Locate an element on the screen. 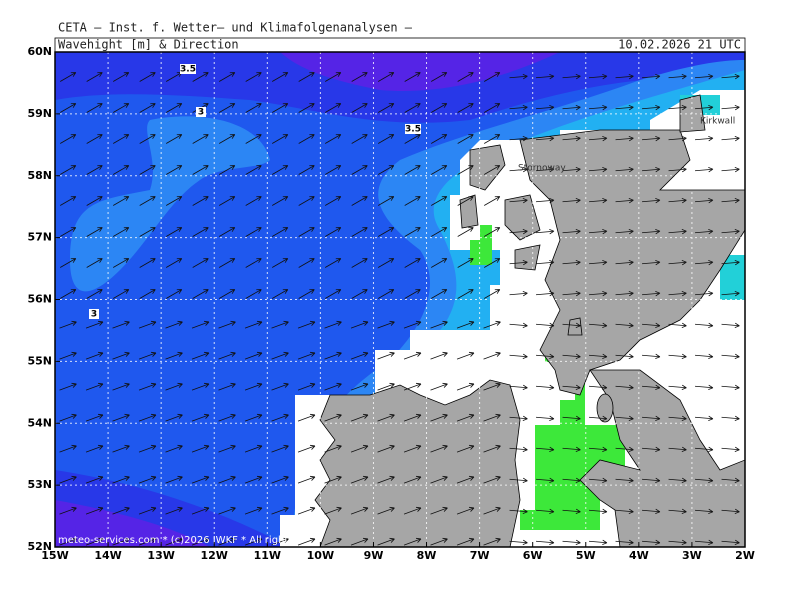 Image resolution: width=800 pixels, height=600 pixels. lon-tick-label: 8W is located at coordinates (427, 555).